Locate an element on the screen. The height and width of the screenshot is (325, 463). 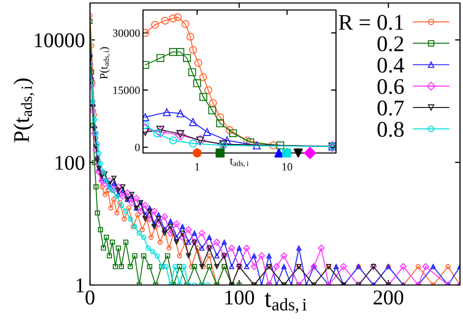
y-tick-label: 15000 is located at coordinates (126, 90).